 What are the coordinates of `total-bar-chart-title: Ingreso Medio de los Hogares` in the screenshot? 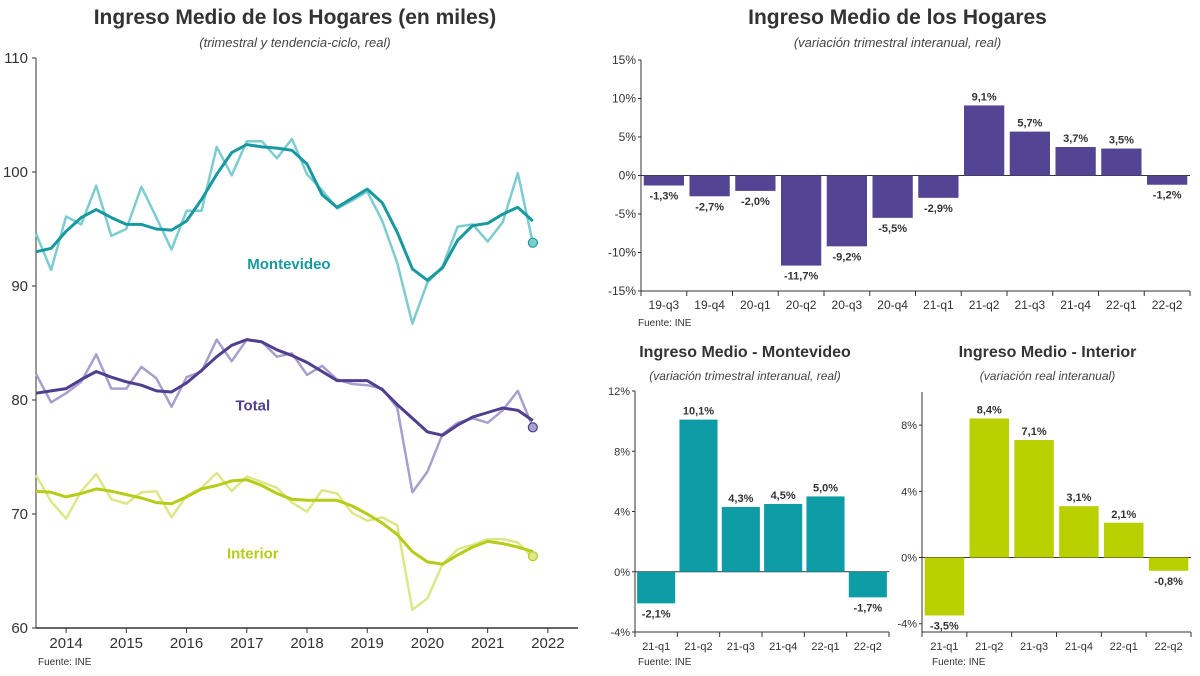 It's located at (897, 17).